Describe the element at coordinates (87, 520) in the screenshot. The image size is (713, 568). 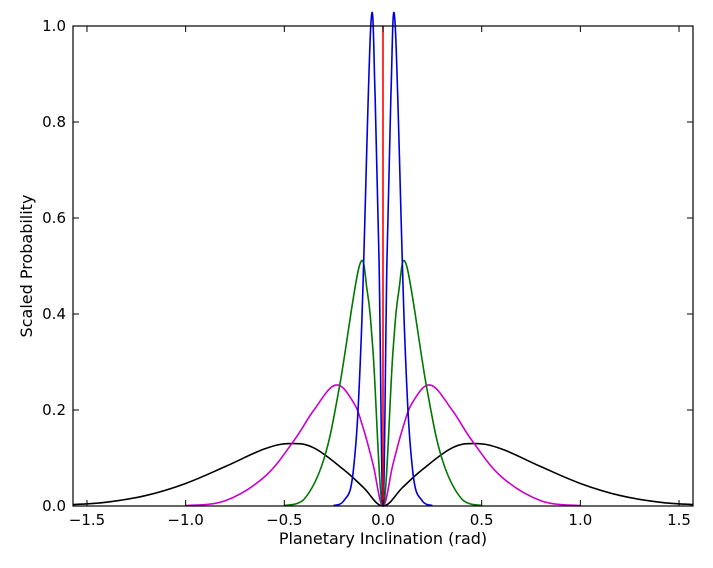
I see `x-tick-label: −1.5` at that location.